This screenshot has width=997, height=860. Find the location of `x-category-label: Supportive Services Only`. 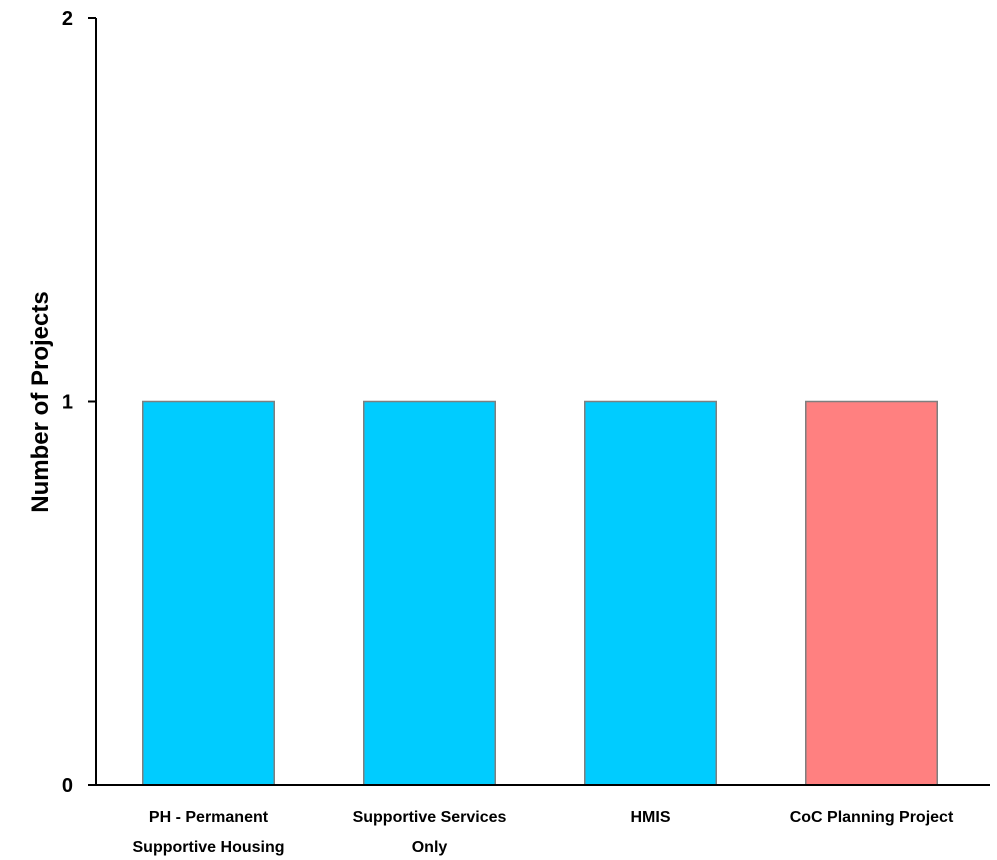

x-category-label: Supportive Services Only is located at coordinates (430, 832).